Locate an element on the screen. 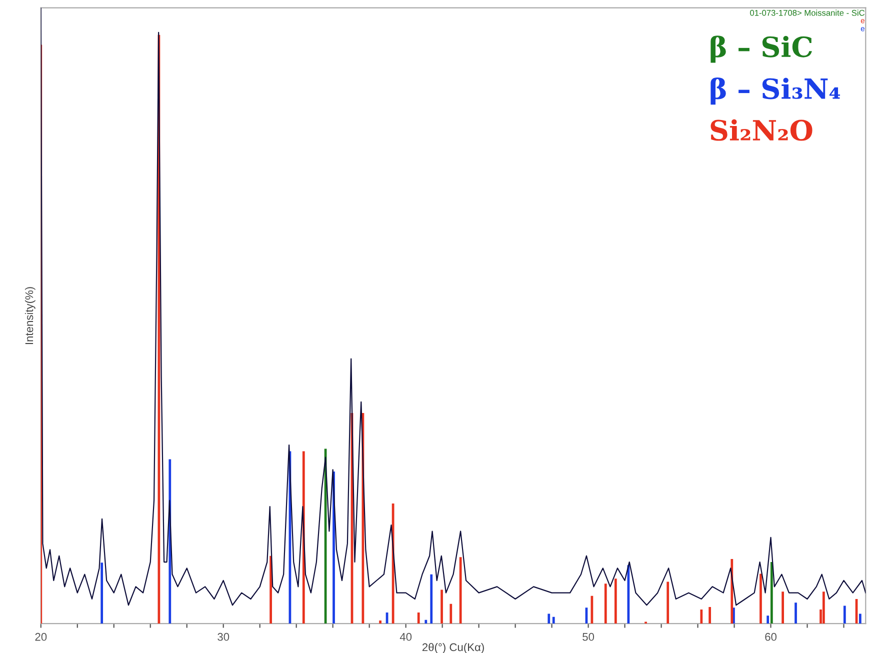 This screenshot has width=870, height=653. x-tick-label: 40 is located at coordinates (406, 636).